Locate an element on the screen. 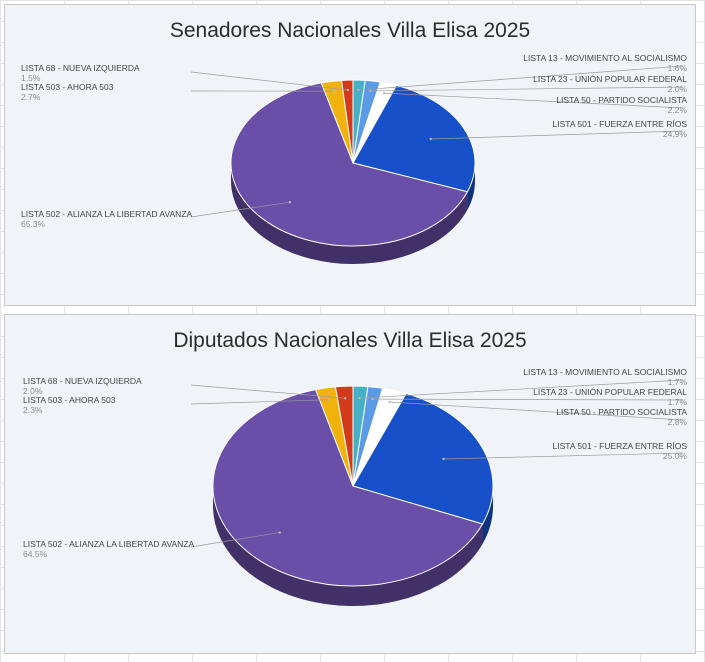  chart-title: Diputados Nacionales Villa Elisa 2025 is located at coordinates (350, 340).